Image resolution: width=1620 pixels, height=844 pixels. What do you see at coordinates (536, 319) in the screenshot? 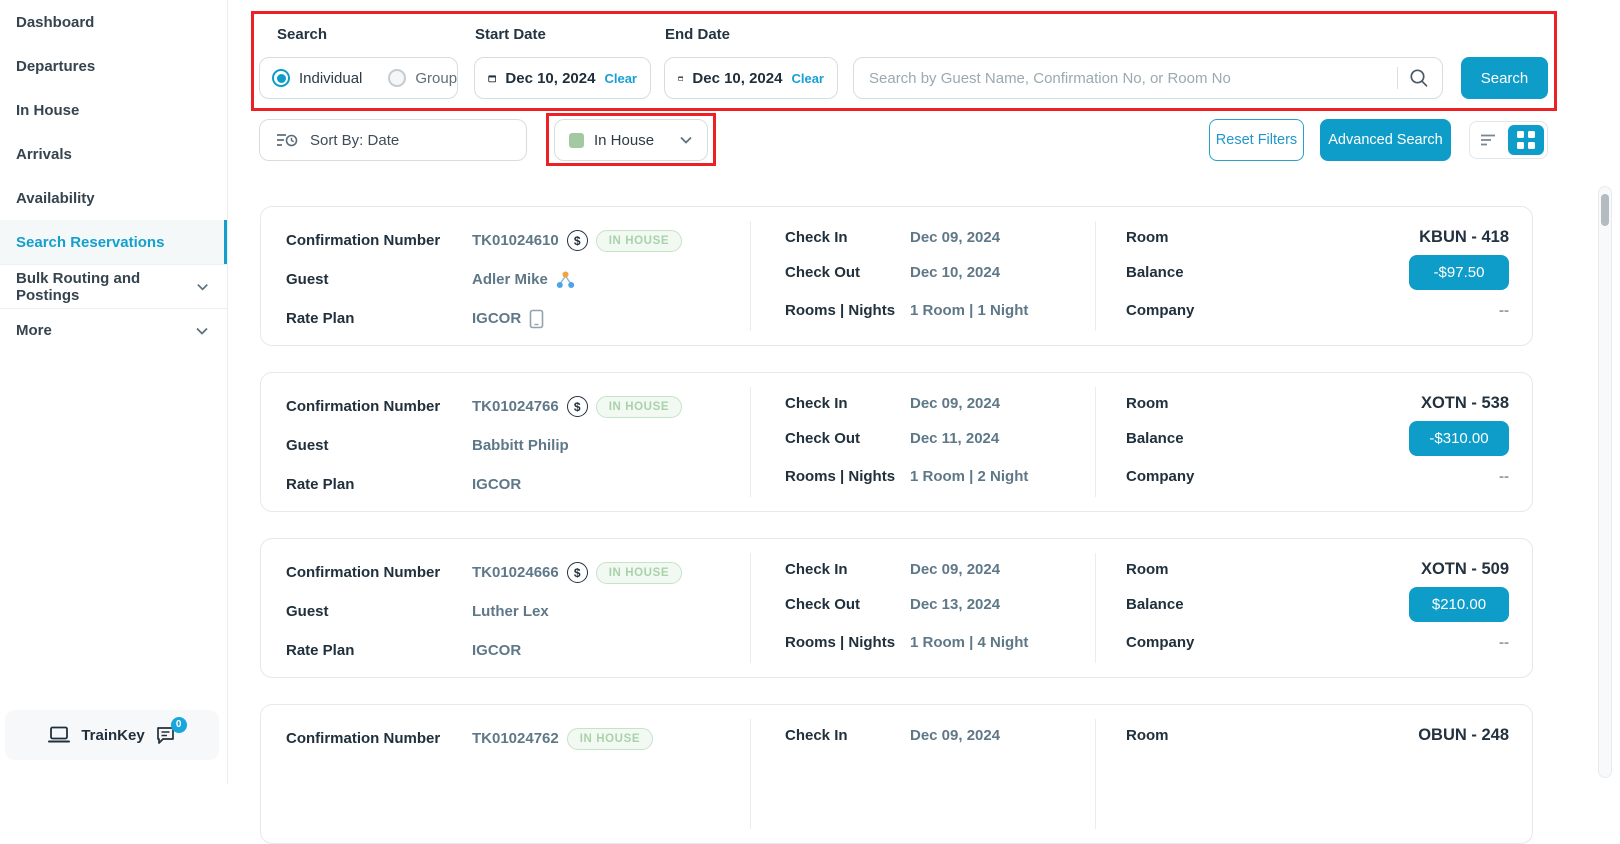
I see `tablet-icon` at bounding box center [536, 319].